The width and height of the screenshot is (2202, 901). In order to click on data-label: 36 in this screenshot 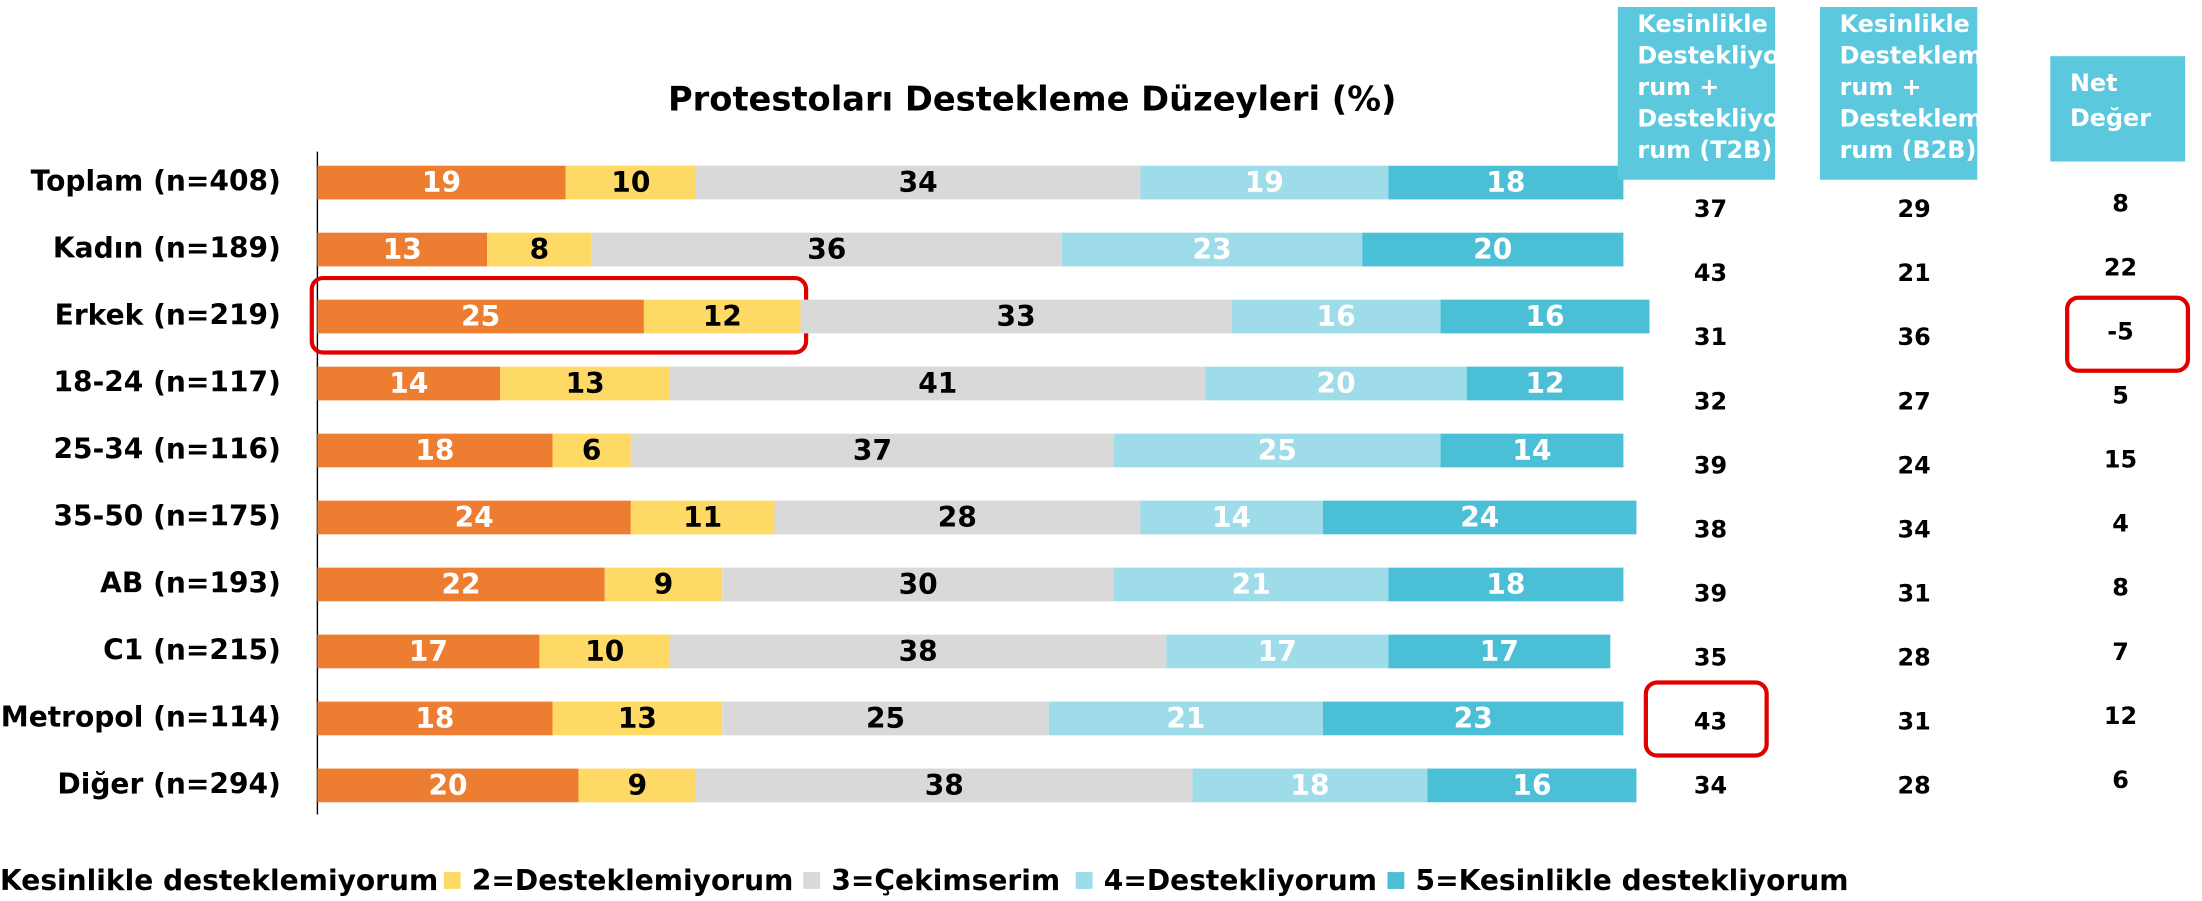, I will do `click(826, 249)`.